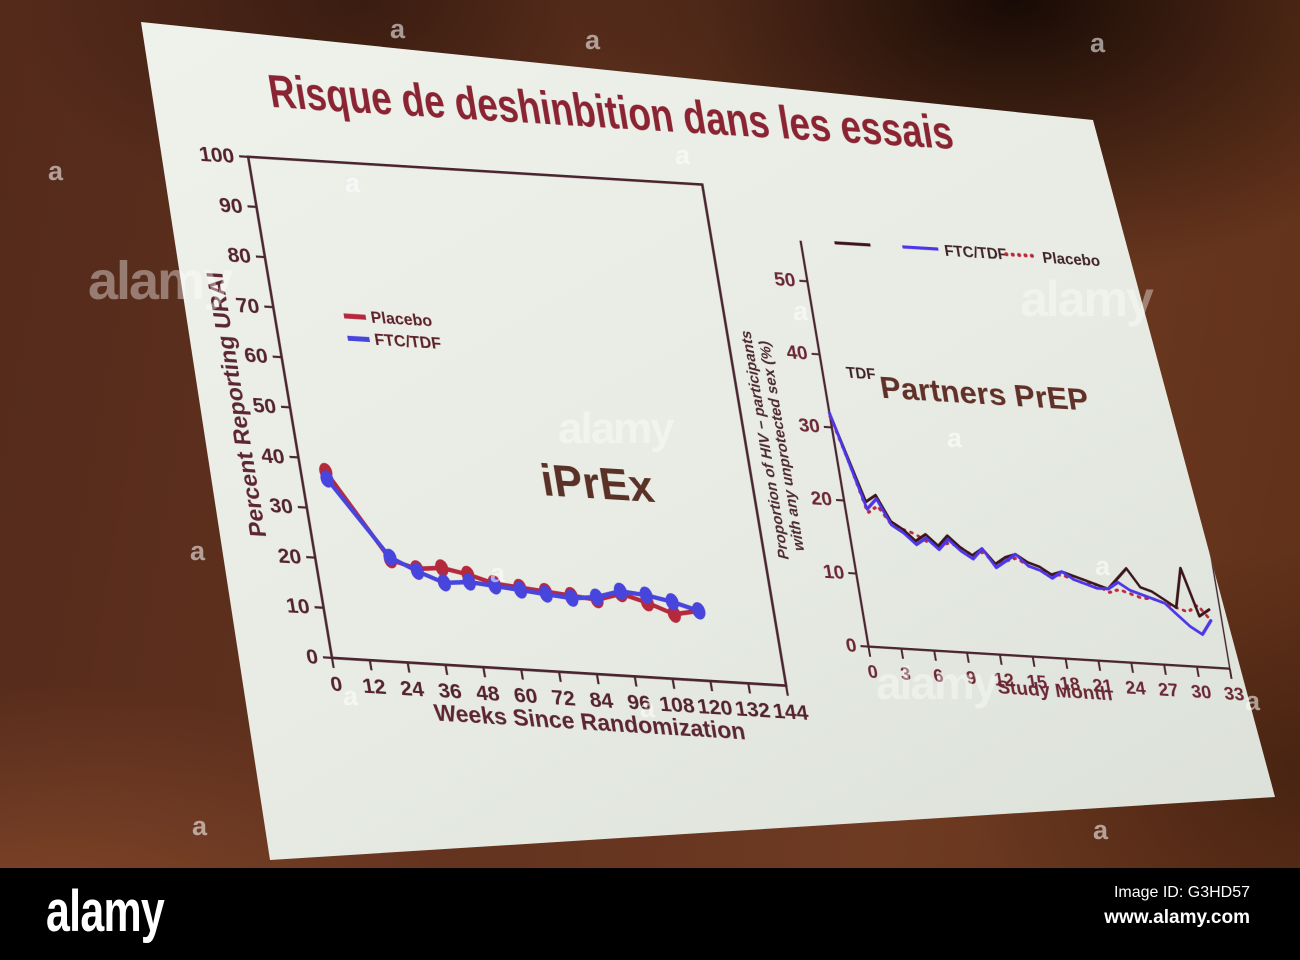 The image size is (1300, 960). I want to click on footer-info: Image ID: G3HD57 www.alamy.com, so click(1177, 906).